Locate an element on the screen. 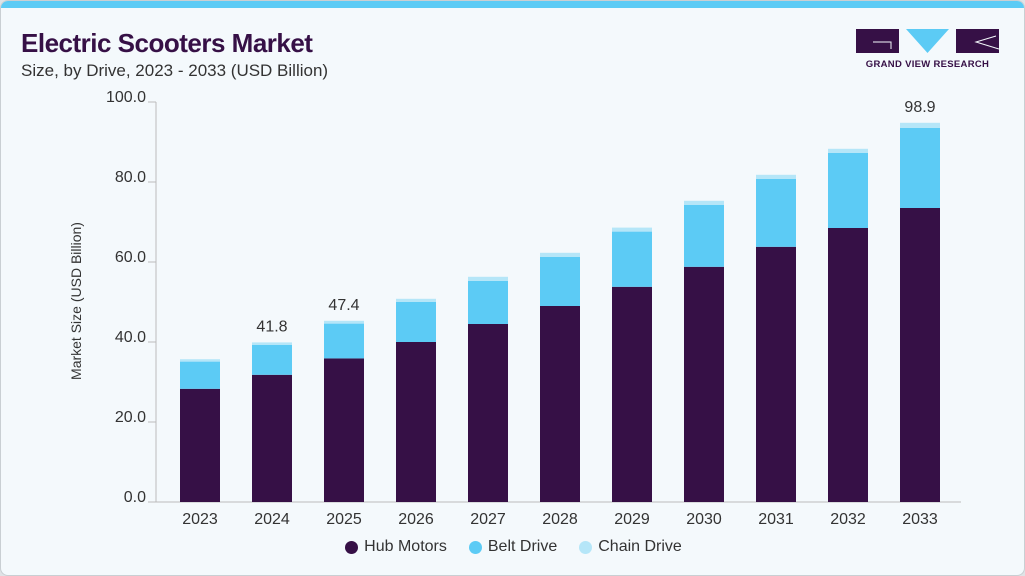  data-label: 98.9 is located at coordinates (919, 107).